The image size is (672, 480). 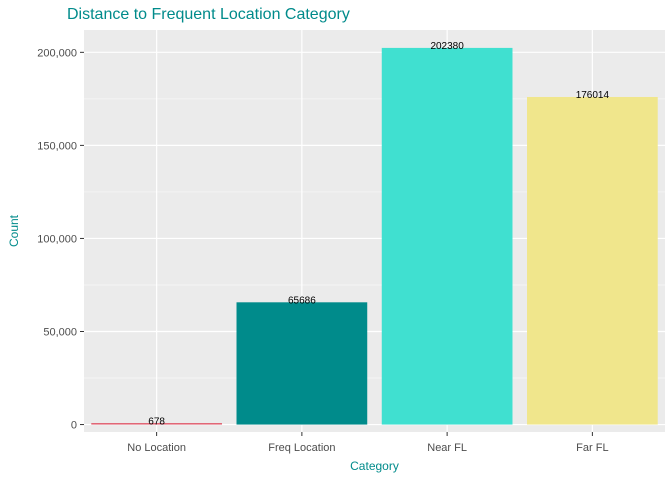 I want to click on y-tick-label: 150,000, so click(x=57, y=146).